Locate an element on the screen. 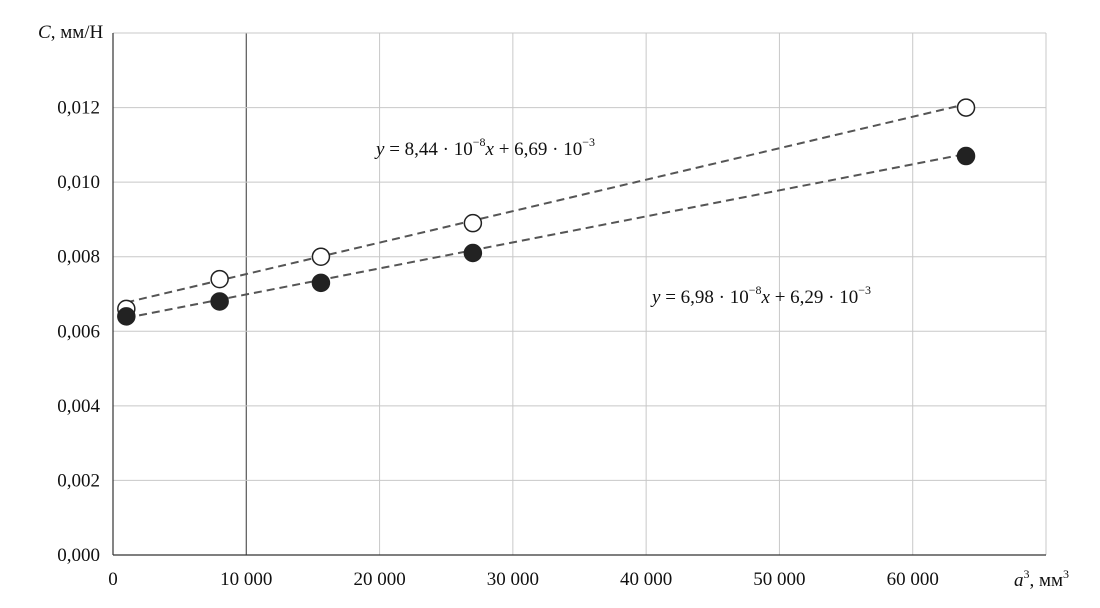 This screenshot has width=1100, height=608. eq2-tail: + 6,29 · 10 is located at coordinates (814, 297).